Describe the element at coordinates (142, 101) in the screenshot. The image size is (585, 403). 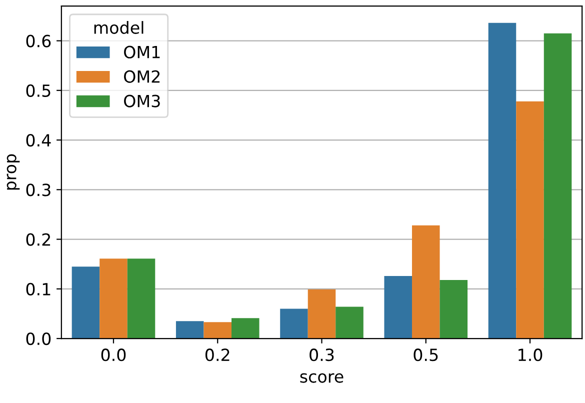
I see `legend-label: OM3` at that location.